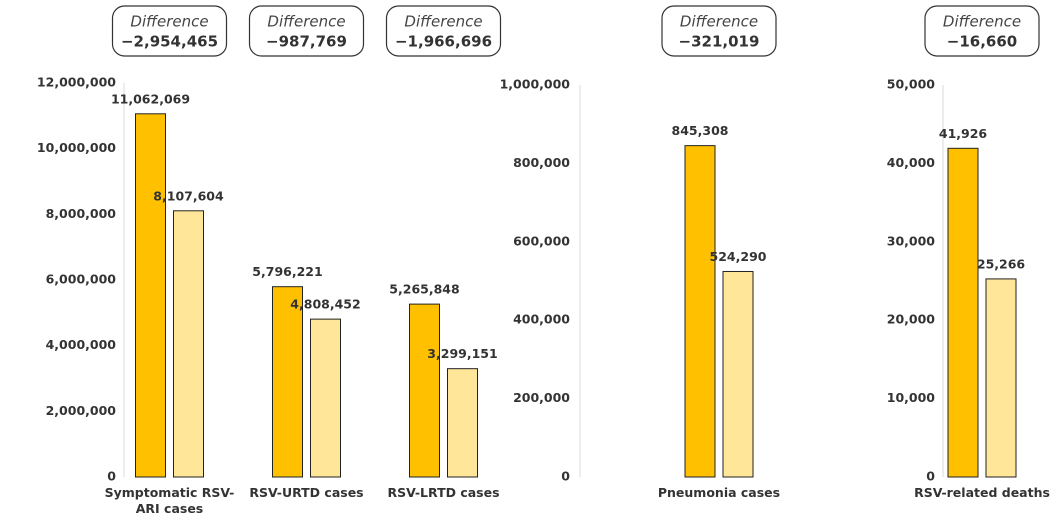  Describe the element at coordinates (911, 84) in the screenshot. I see `y-tick-label: 50,000` at that location.